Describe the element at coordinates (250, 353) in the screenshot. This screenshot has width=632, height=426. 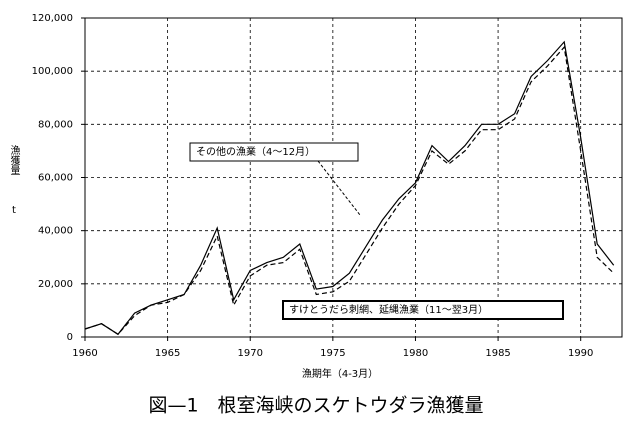
I see `x-tick-label: 1970` at that location.